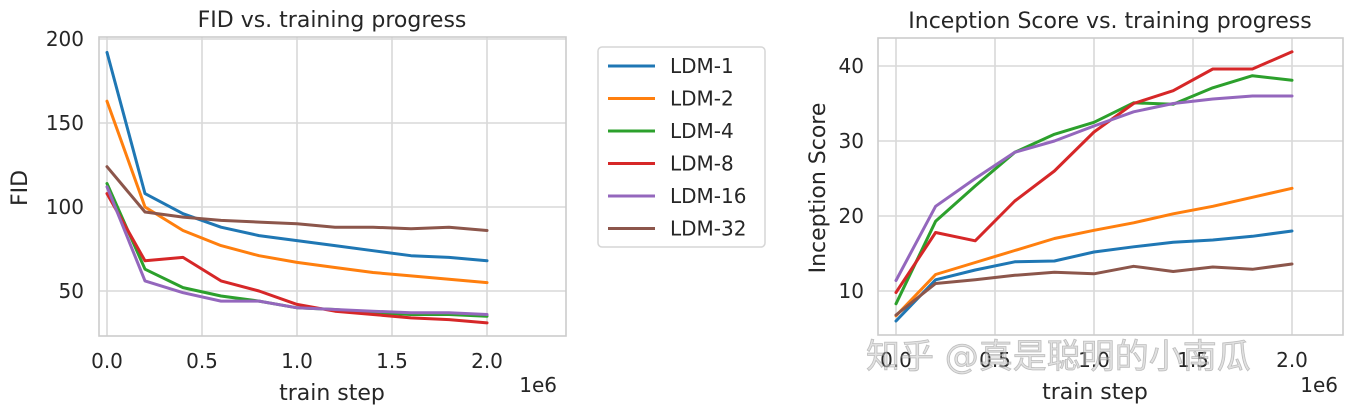  Describe the element at coordinates (851, 291) in the screenshot. I see `is-y-tick: 10` at that location.